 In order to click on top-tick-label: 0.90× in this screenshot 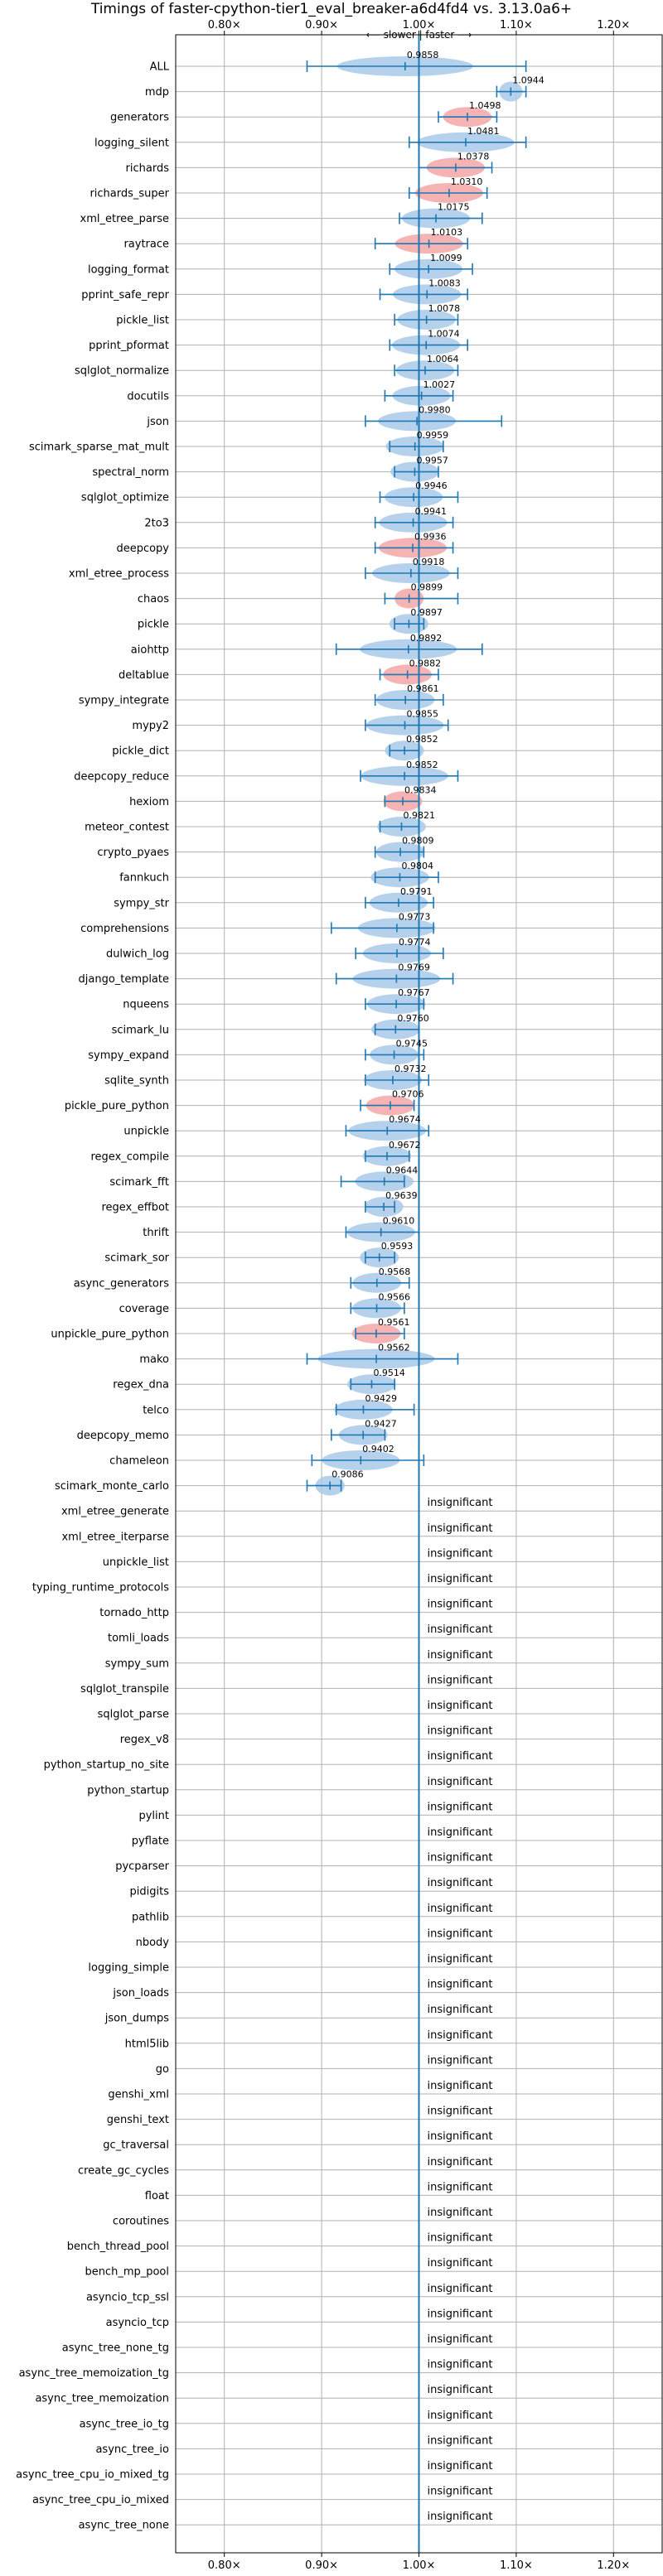, I will do `click(321, 25)`.